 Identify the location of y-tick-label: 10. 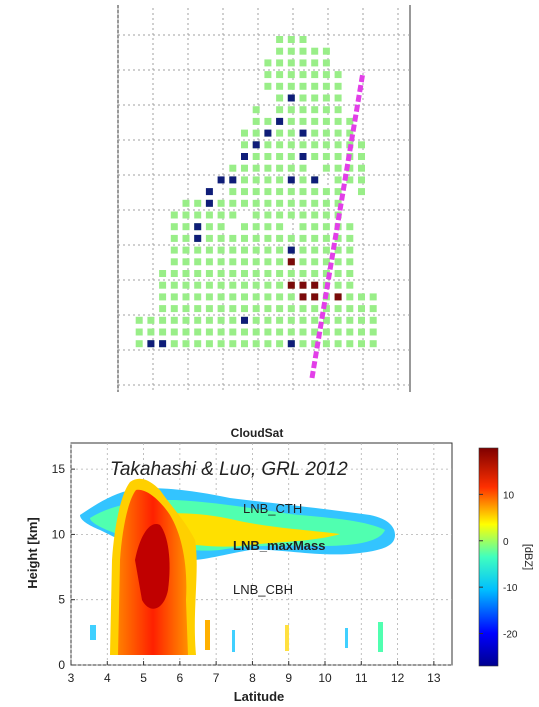
(59, 534).